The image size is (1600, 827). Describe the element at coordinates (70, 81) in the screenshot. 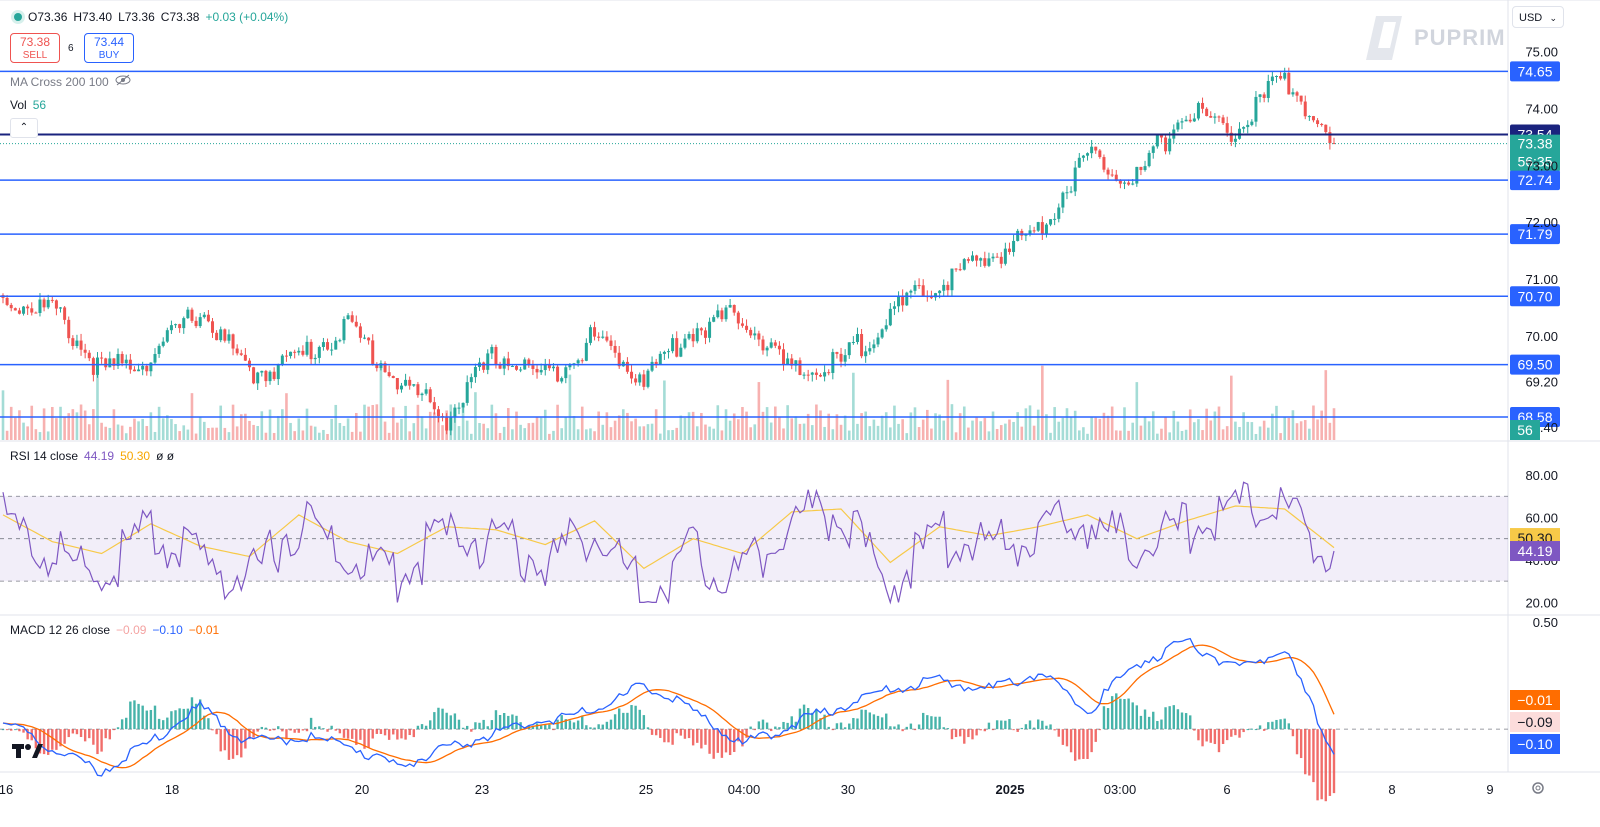

I see `ma-legend: MA Cross 200 100` at that location.